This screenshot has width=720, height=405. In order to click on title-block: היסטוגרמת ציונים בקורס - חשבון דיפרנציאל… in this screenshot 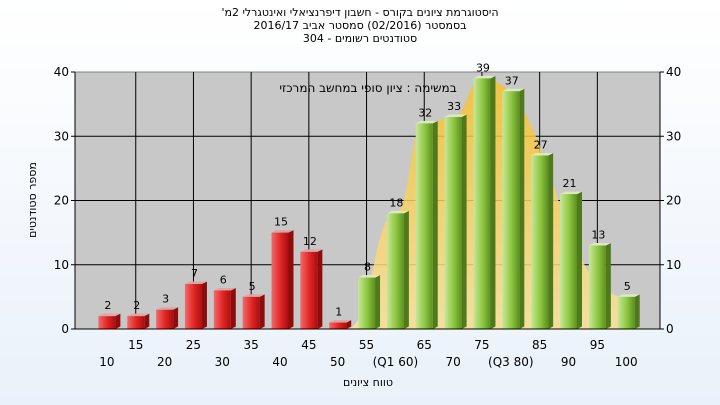, I will do `click(360, 25)`.